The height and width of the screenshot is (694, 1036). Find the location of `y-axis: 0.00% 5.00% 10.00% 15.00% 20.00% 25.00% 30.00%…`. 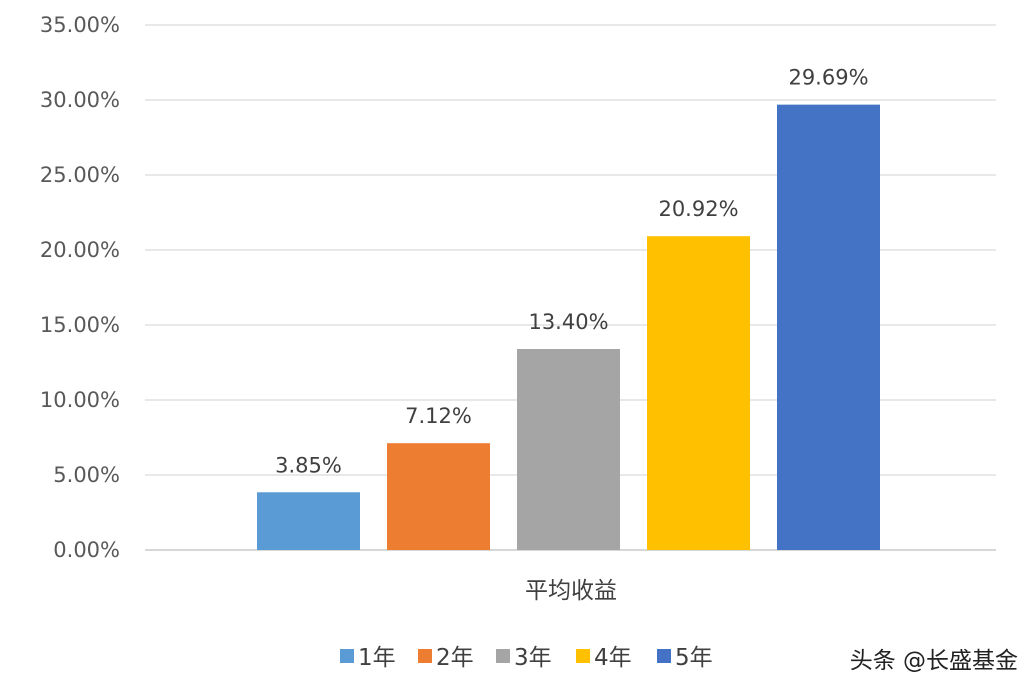

y-axis: 0.00% 5.00% 10.00% 15.00% 20.00% 25.00% 30.00%… is located at coordinates (80, 287).